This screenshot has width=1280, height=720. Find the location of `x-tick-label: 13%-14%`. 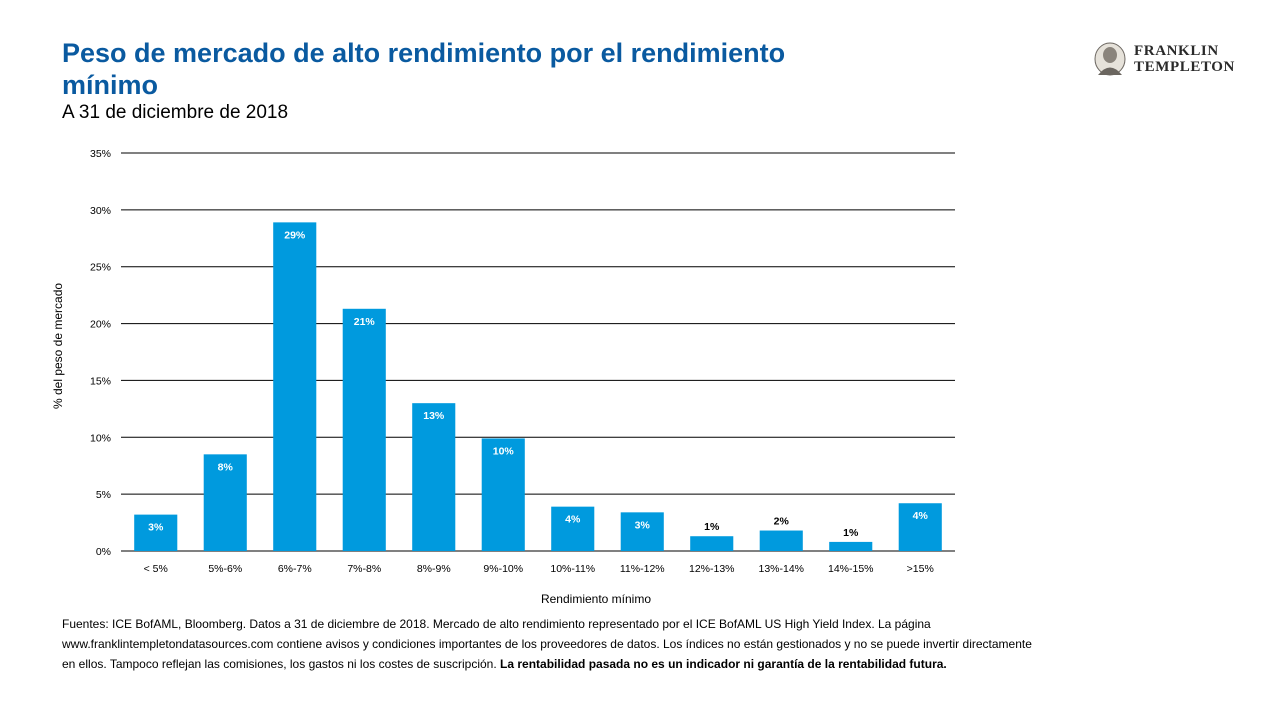

x-tick-label: 13%-14% is located at coordinates (781, 569).